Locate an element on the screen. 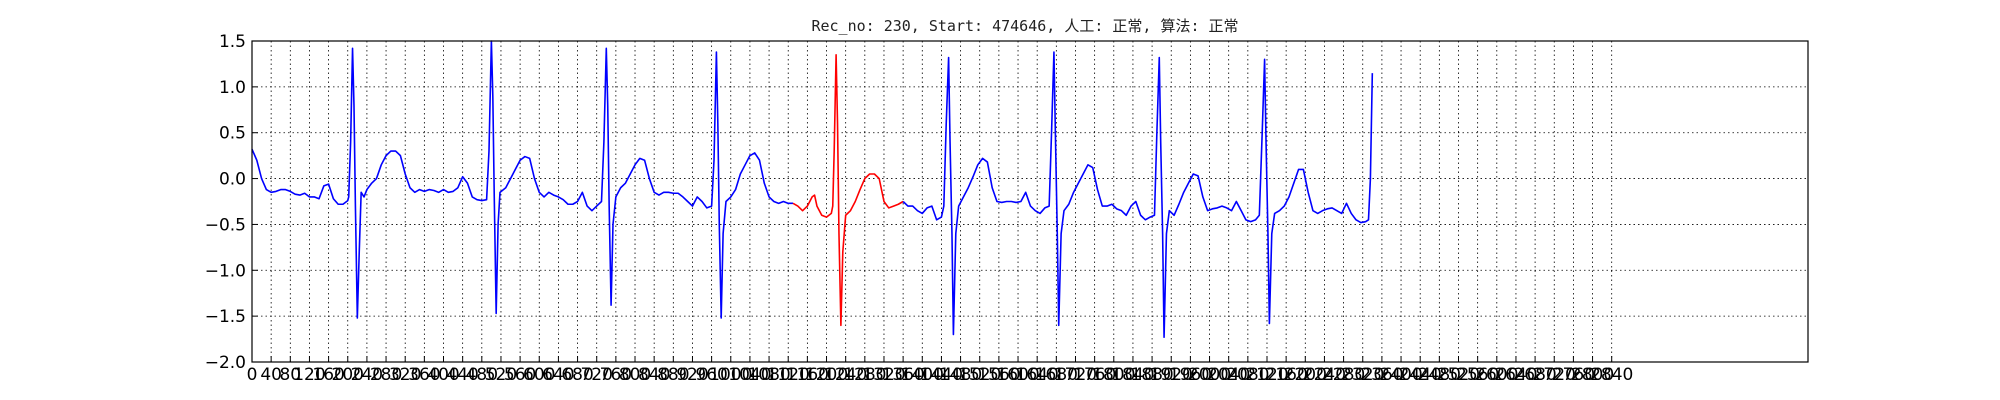 This screenshot has width=2000, height=400. x-tick-label: 80 is located at coordinates (290, 375).